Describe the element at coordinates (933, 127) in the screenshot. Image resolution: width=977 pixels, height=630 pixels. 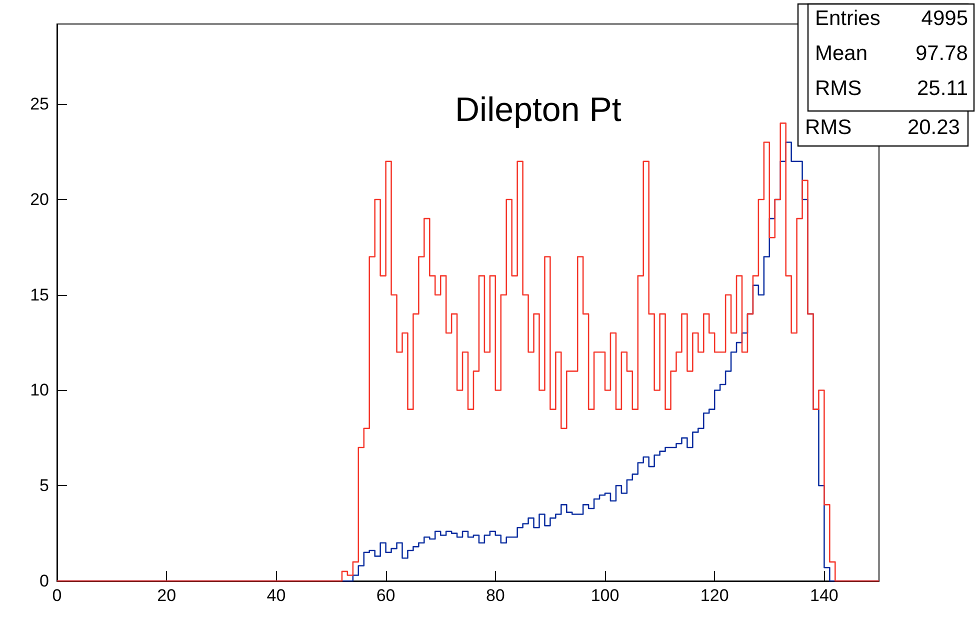
I see `text: 20.23` at that location.